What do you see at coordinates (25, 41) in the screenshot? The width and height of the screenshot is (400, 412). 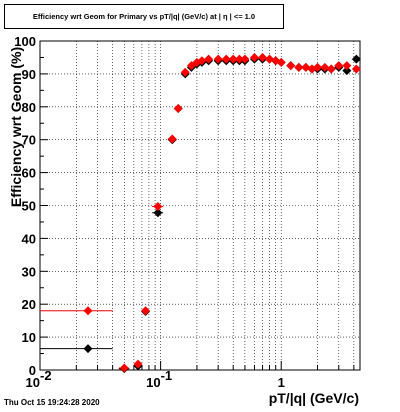 I see `y-tick-label: 100` at bounding box center [25, 41].